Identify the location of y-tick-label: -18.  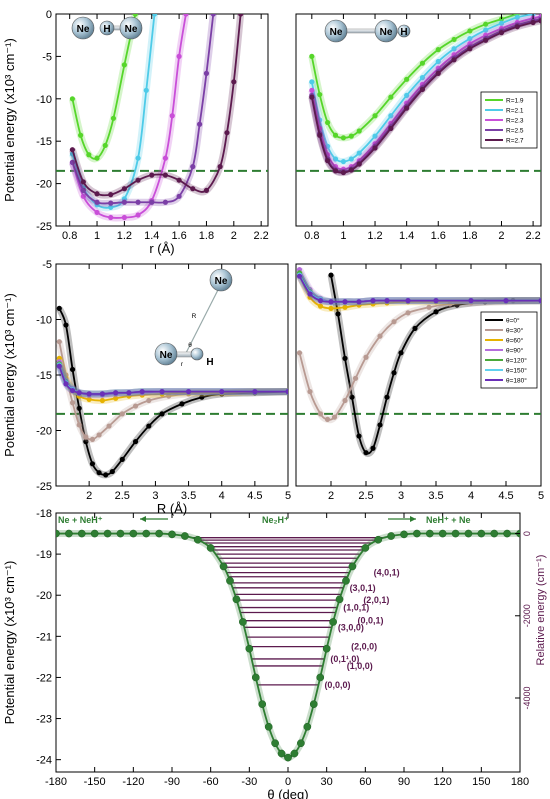
(44, 514).